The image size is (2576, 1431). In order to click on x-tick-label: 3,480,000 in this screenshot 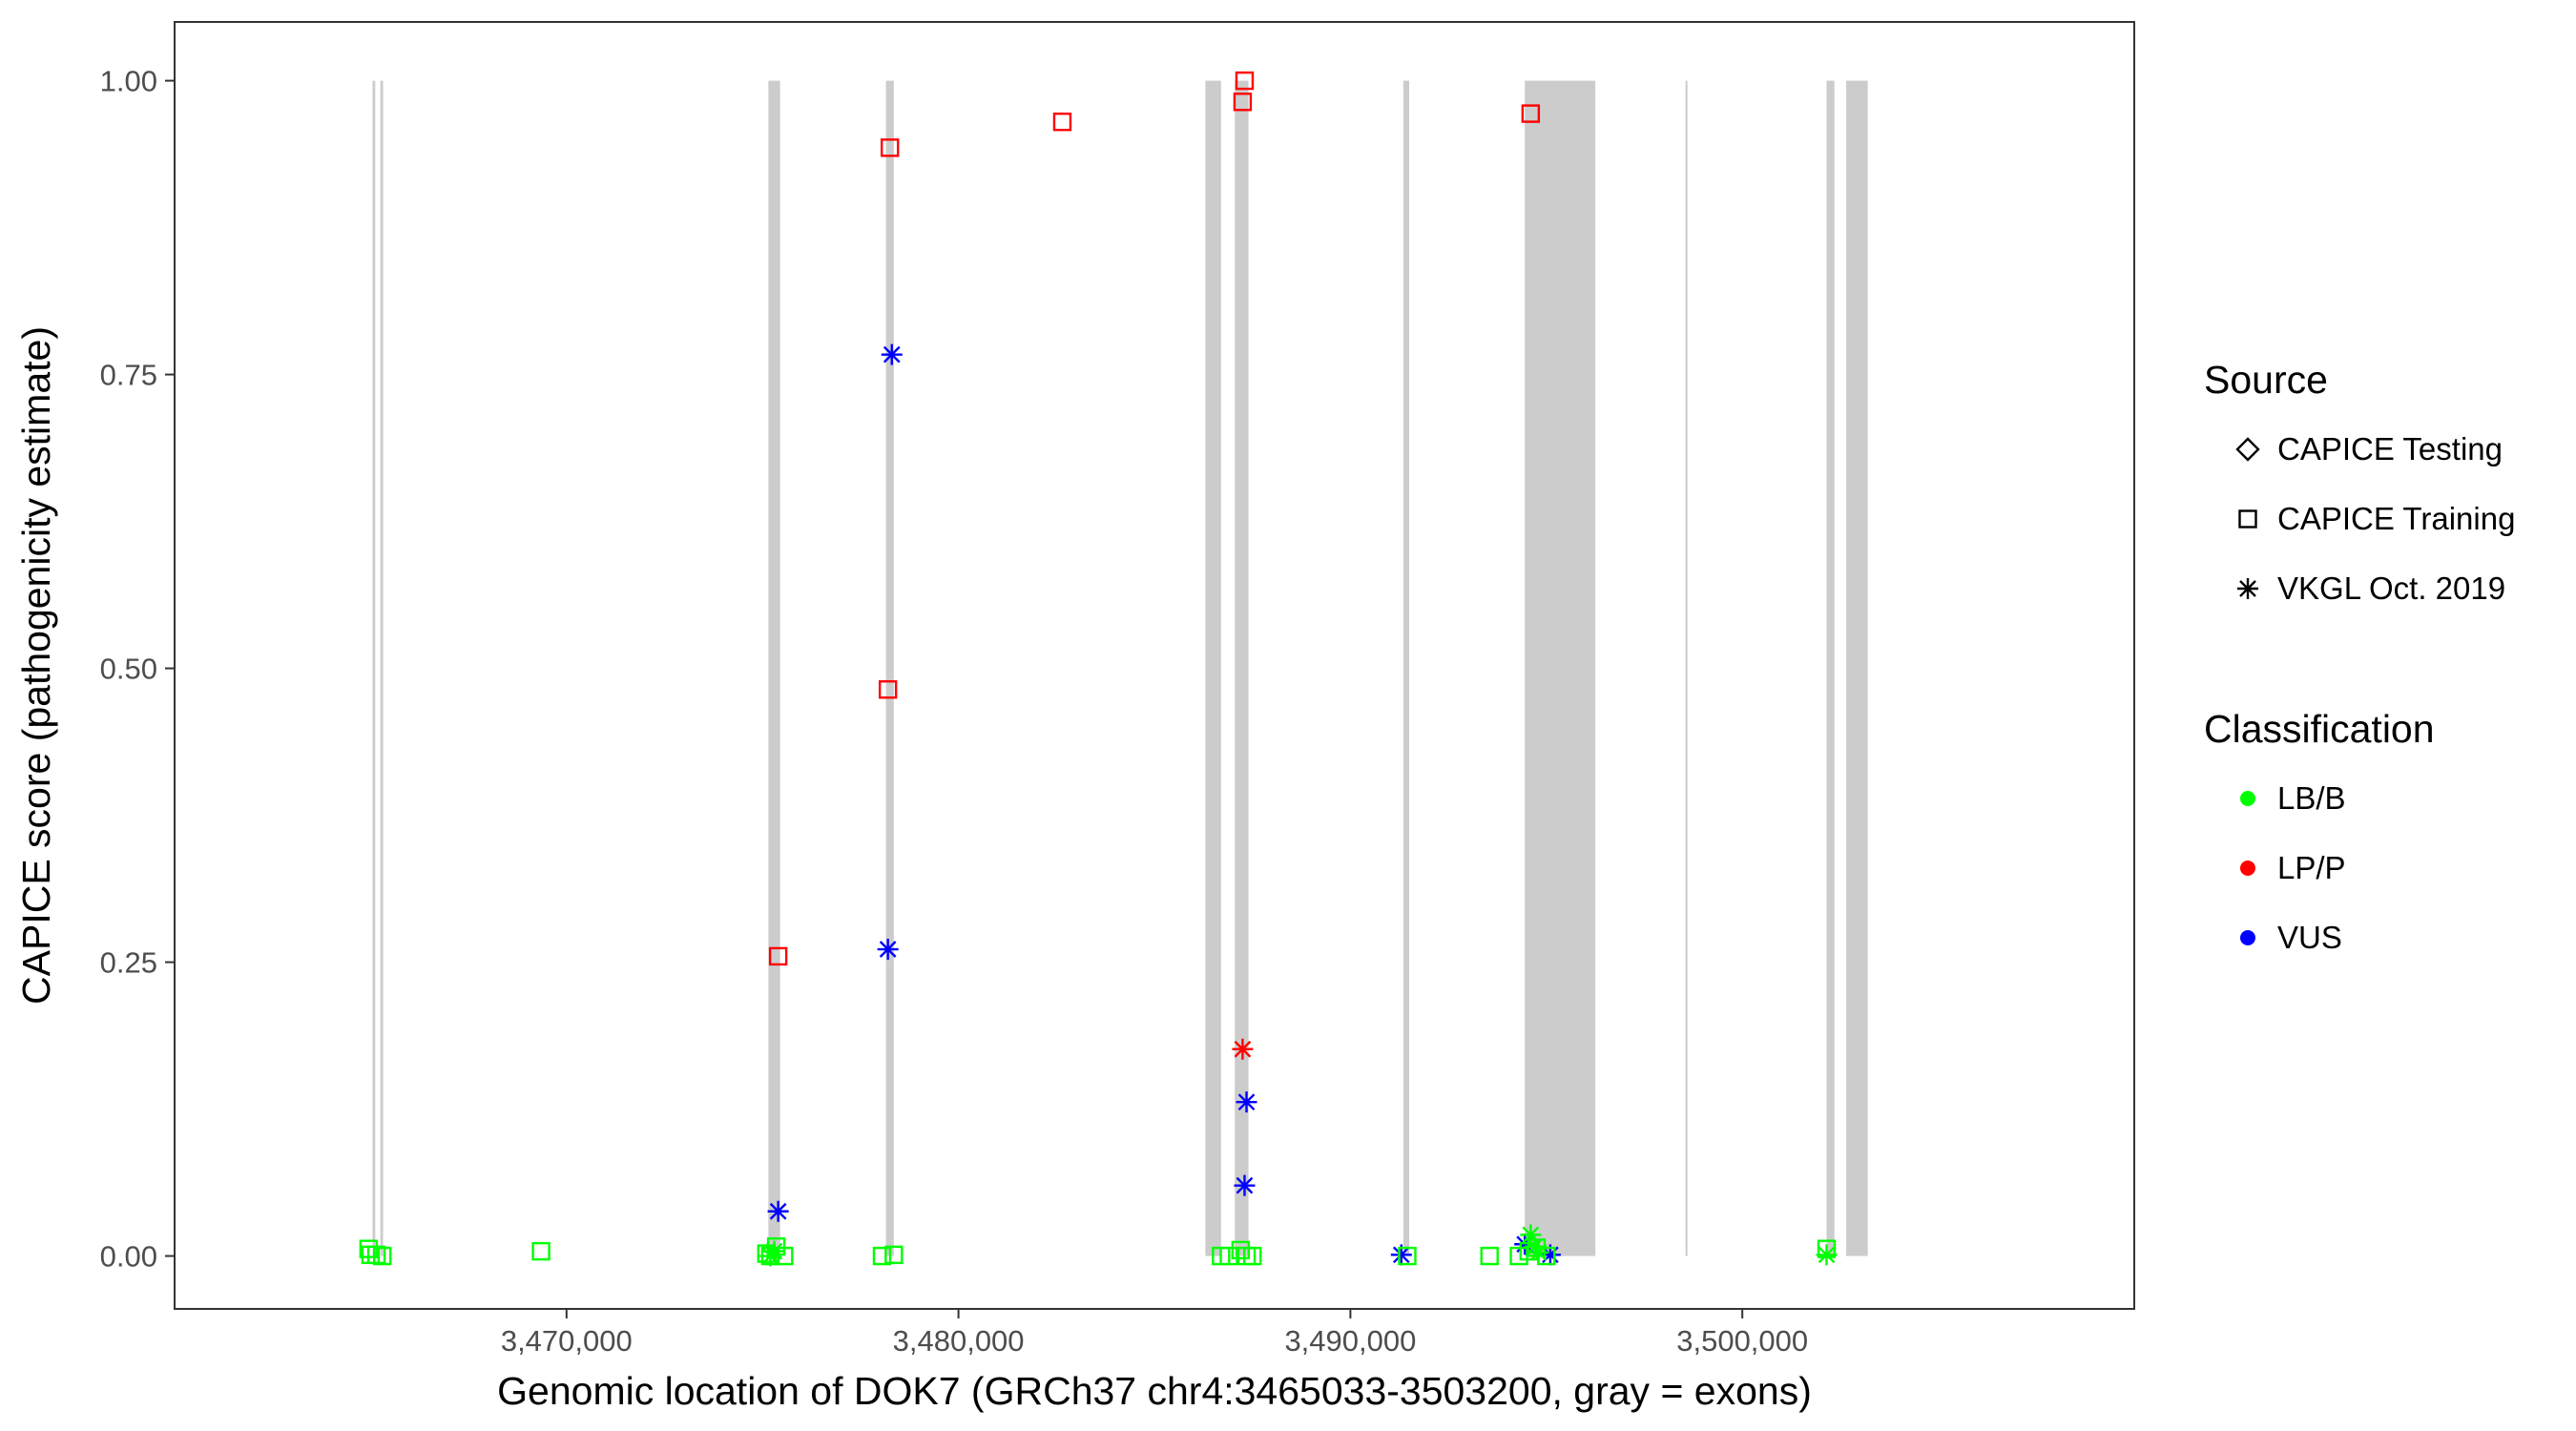, I will do `click(959, 1341)`.